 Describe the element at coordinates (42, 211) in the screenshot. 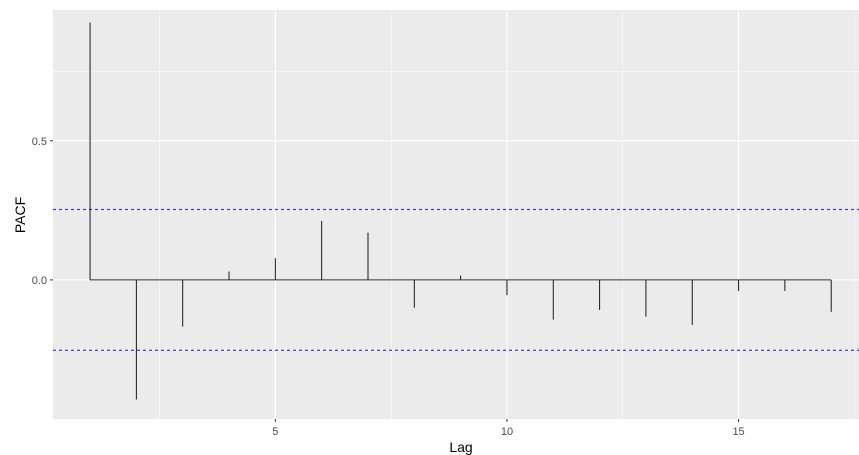

I see `y-axis: 0.0 0.5` at that location.